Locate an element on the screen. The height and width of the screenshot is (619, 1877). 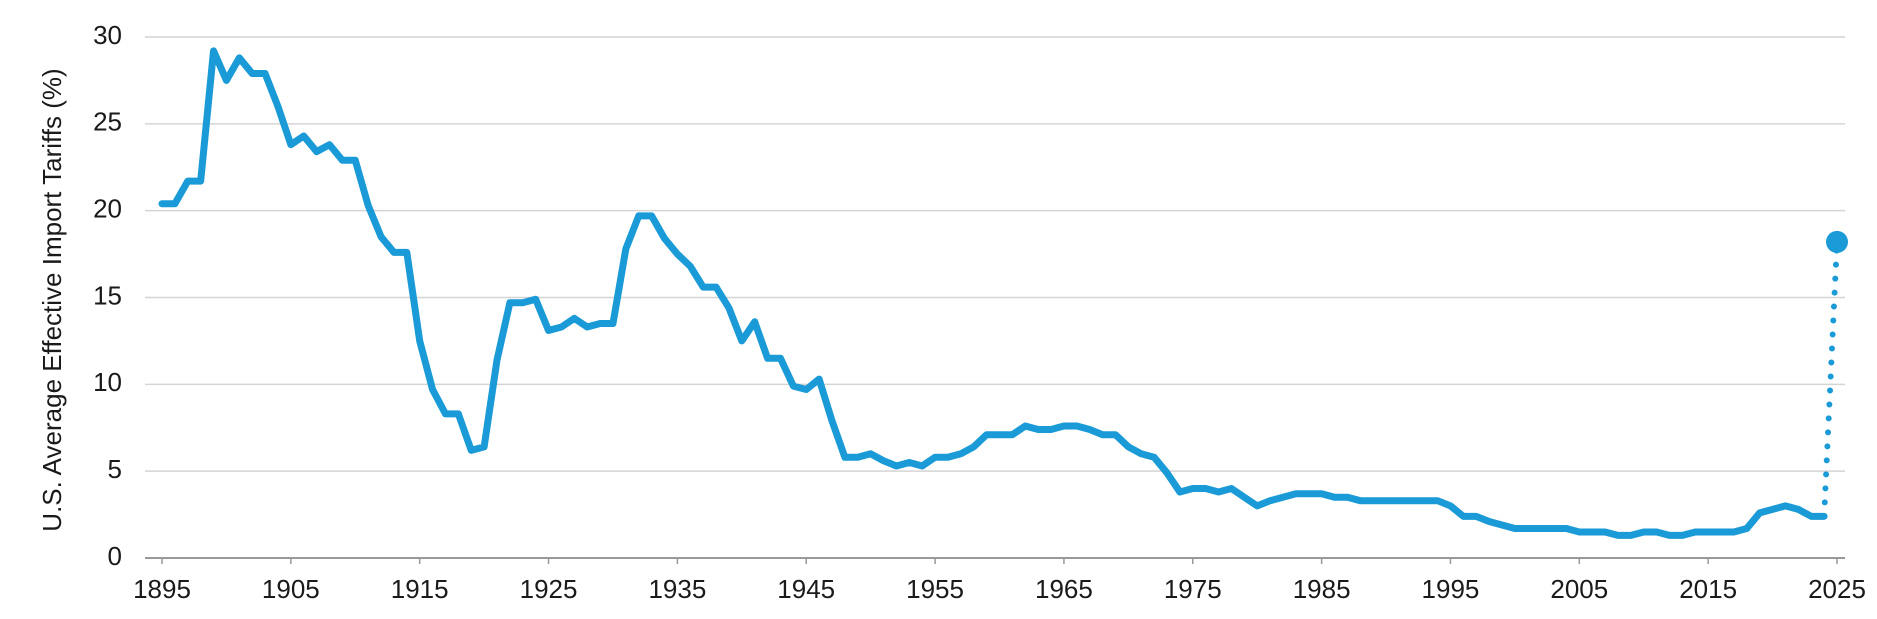
y-tick-label: 5 is located at coordinates (115, 469).